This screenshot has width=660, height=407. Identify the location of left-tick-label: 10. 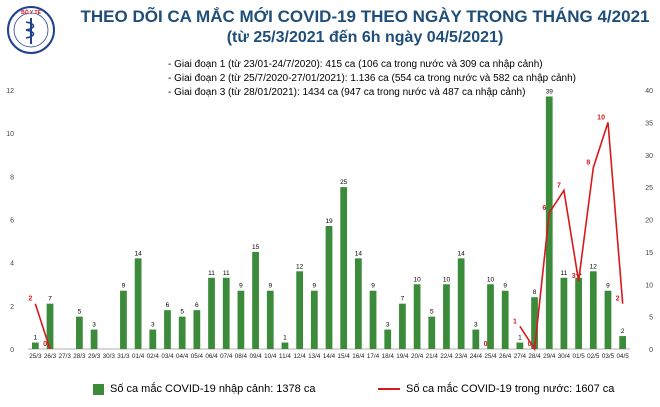
(10, 134).